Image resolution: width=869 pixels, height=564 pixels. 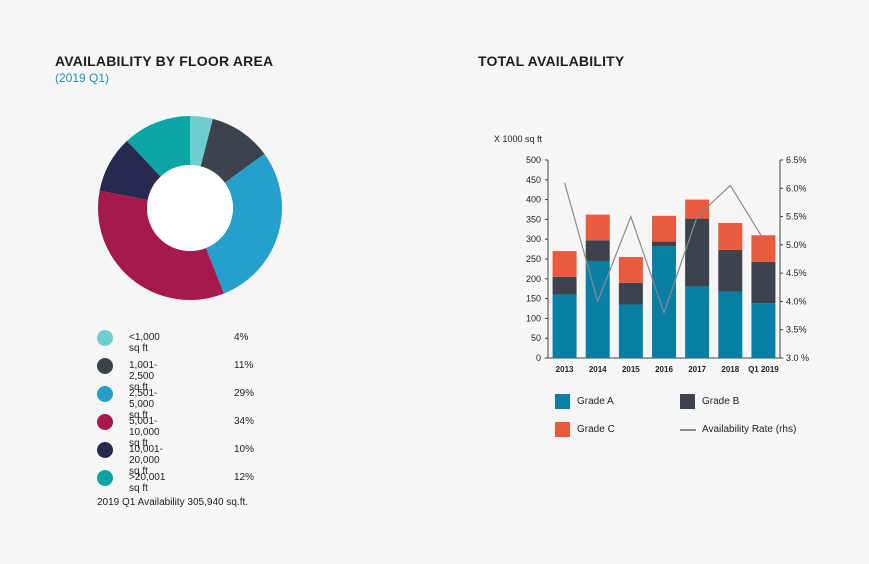 I want to click on legend-label: 2,501-5,000 sq ft, so click(x=143, y=404).